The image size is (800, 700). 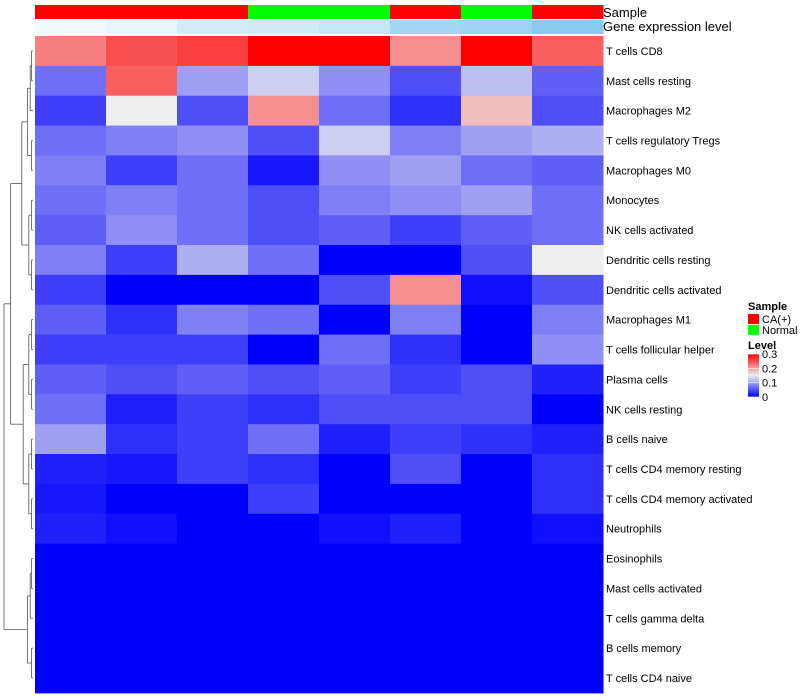 I want to click on legend-tick-label: 0.1, so click(x=769, y=384).